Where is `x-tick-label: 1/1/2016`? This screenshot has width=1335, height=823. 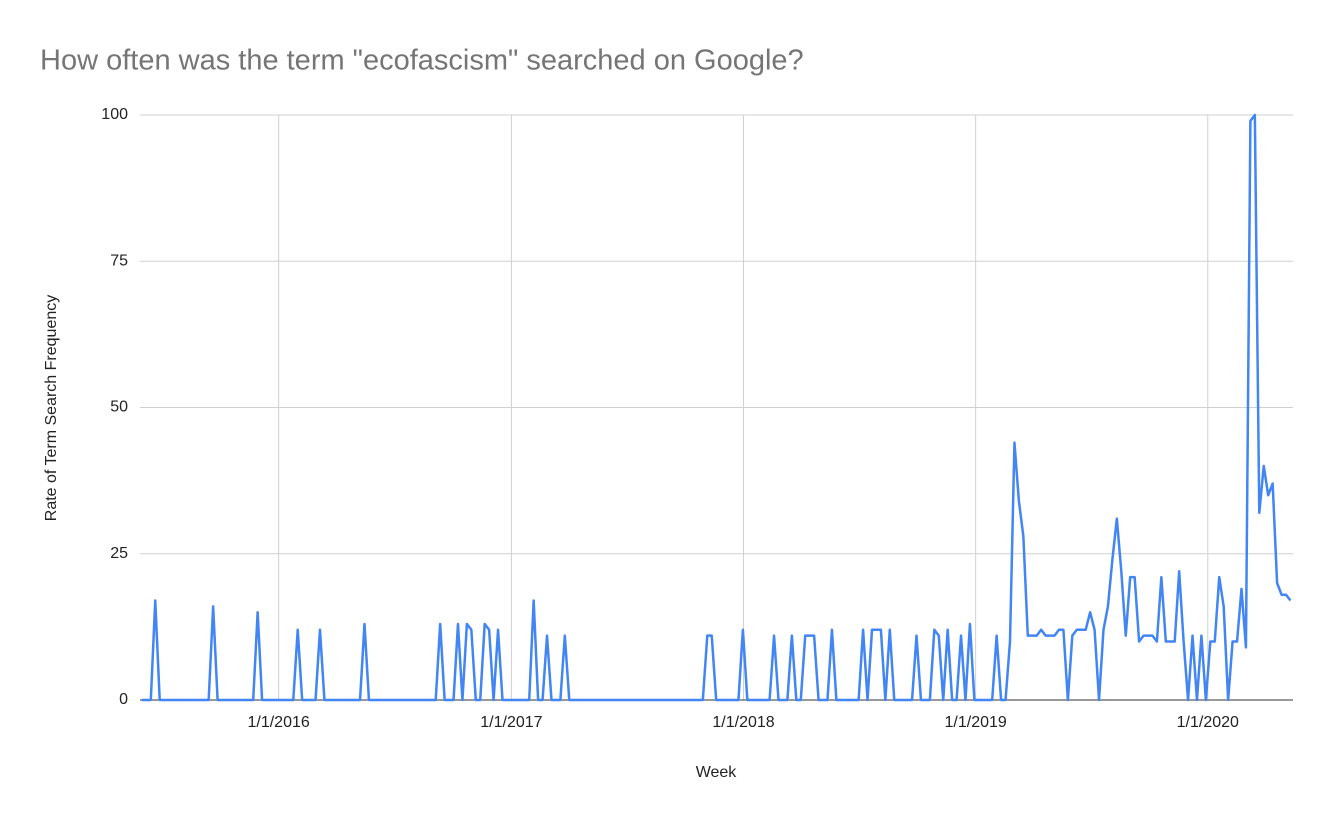
x-tick-label: 1/1/2016 is located at coordinates (278, 722).